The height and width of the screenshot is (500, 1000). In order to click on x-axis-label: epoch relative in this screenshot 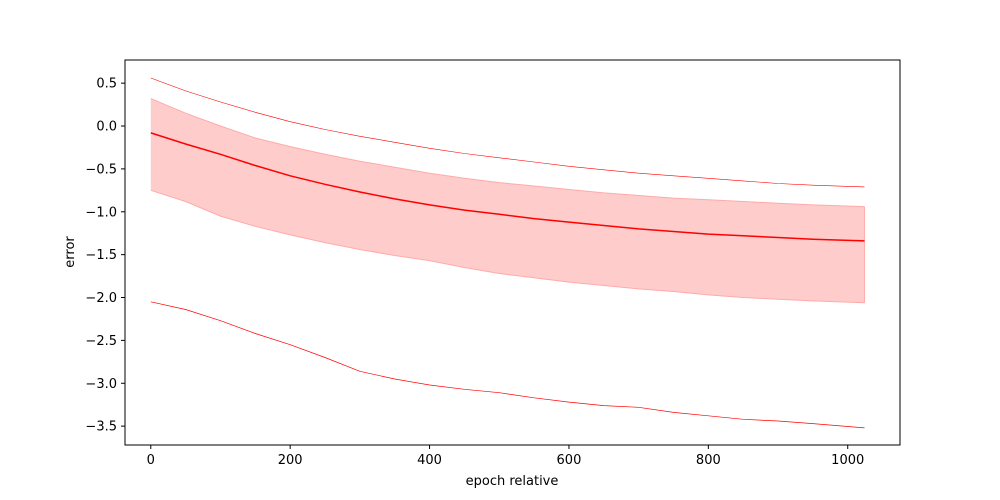, I will do `click(512, 481)`.